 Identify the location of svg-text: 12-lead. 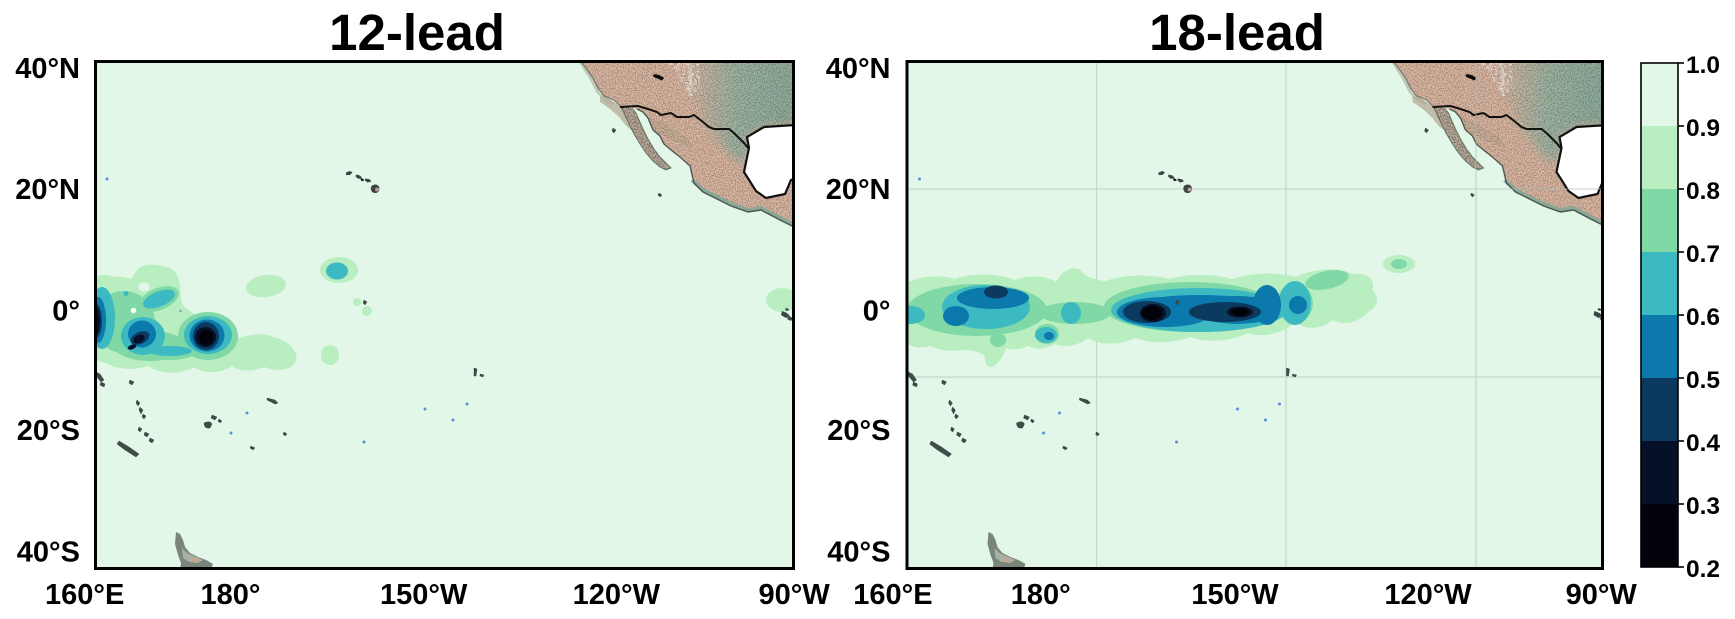
(417, 32).